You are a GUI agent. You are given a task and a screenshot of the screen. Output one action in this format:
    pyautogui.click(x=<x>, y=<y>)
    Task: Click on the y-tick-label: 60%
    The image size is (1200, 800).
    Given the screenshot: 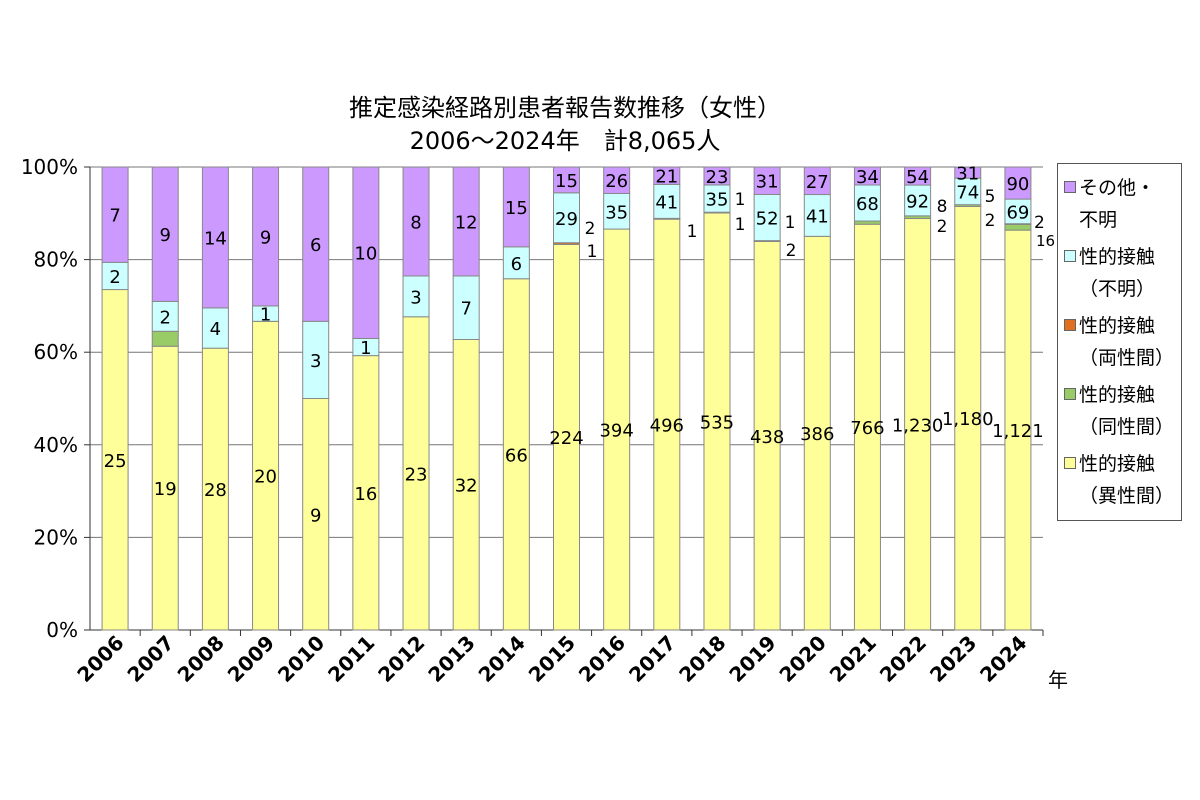 What is the action you would take?
    pyautogui.click(x=56, y=352)
    